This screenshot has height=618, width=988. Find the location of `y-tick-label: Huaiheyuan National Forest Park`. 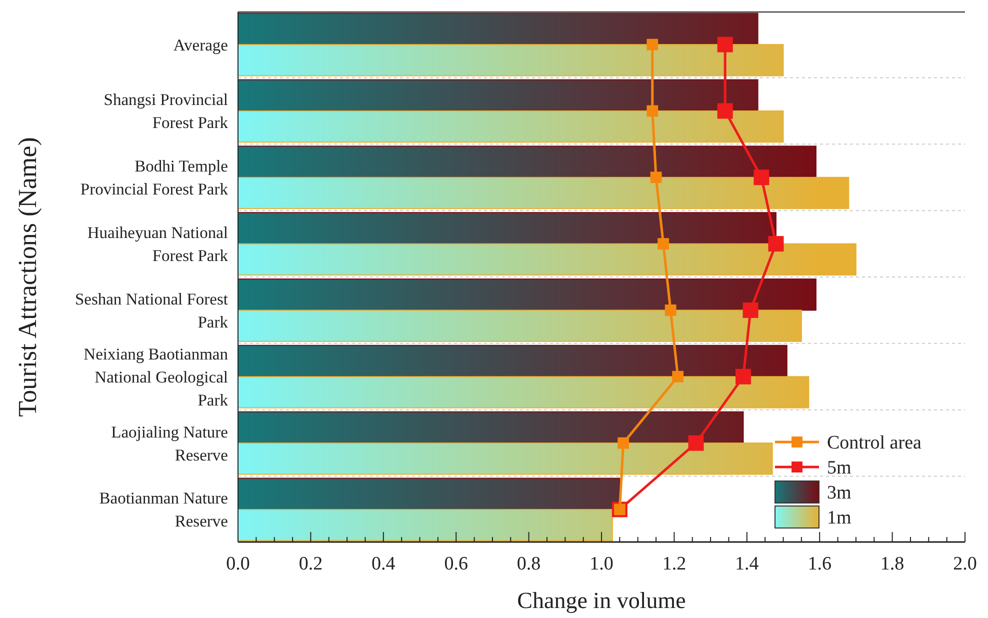

y-tick-label: Huaiheyuan National Forest Park is located at coordinates (158, 244).